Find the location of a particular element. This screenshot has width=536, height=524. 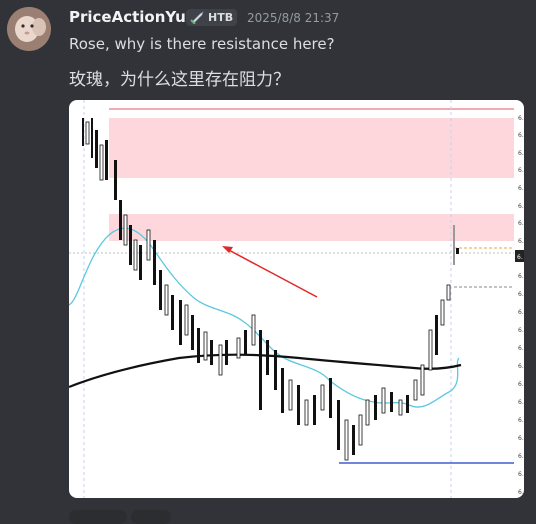

message-timestamp: 2025/8/8 21:37 is located at coordinates (293, 18).